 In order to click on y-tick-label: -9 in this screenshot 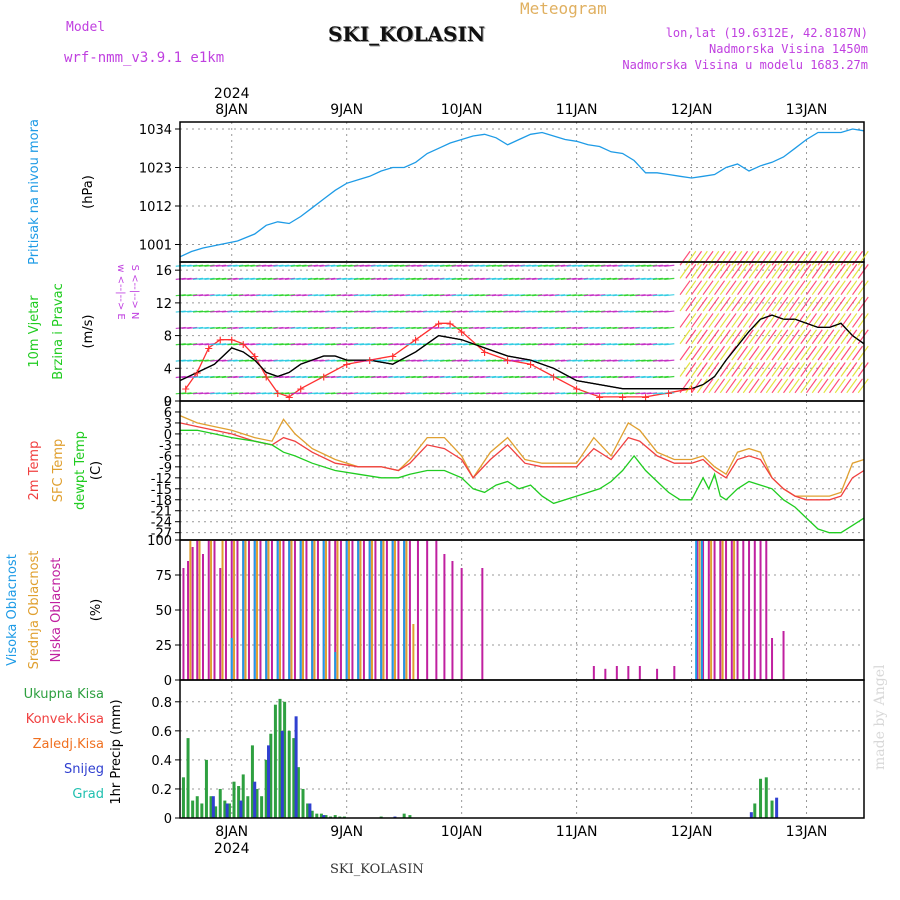, I will do `click(165, 468)`.